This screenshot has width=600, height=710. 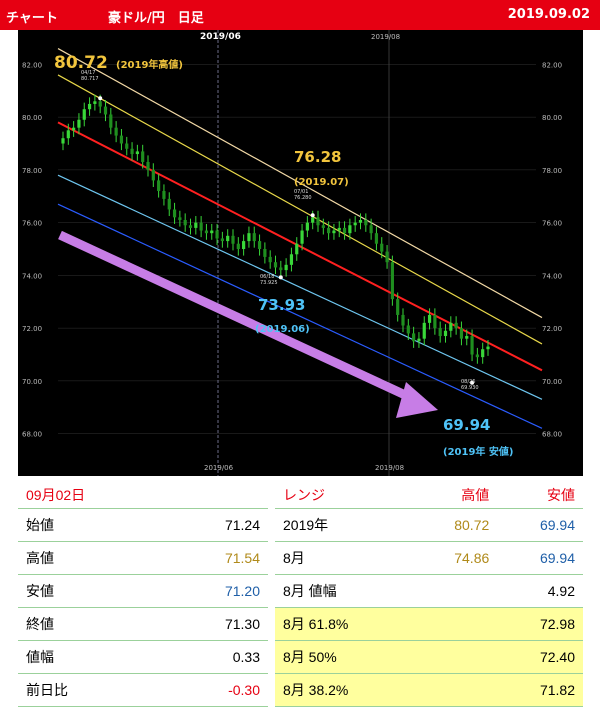 What do you see at coordinates (281, 305) in the screenshot?
I see `annotation-value: 73.93` at bounding box center [281, 305].